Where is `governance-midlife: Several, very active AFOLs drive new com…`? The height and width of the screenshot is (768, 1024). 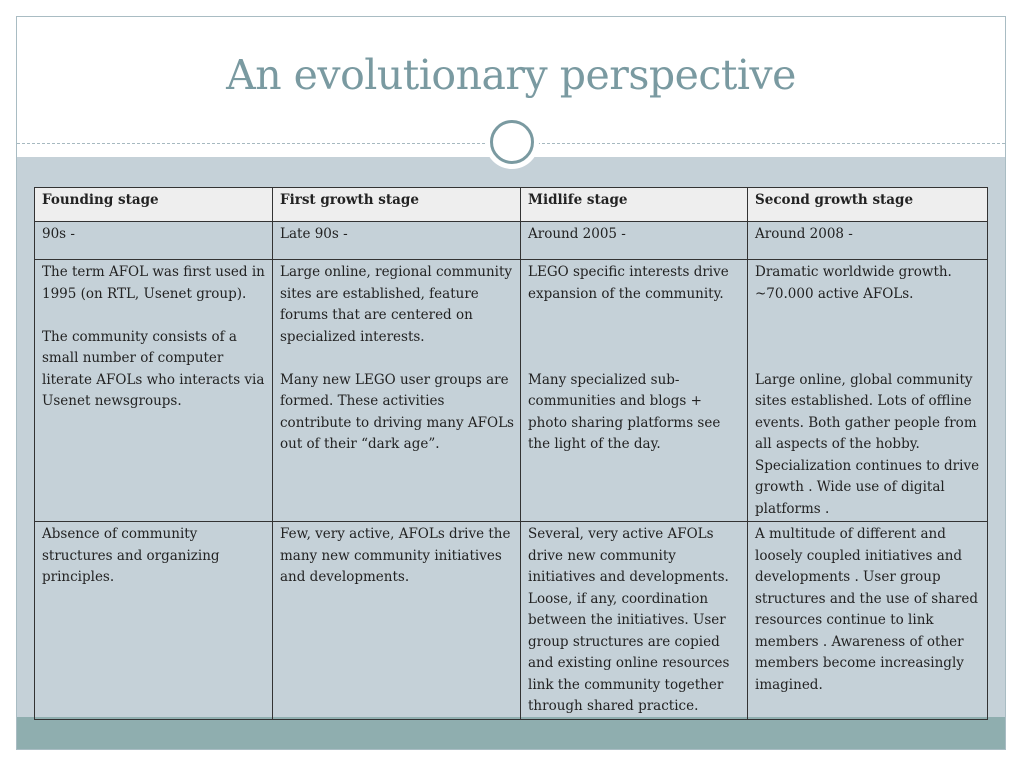
governance-midlife: Several, very active AFOLs drive new com… is located at coordinates (634, 620).